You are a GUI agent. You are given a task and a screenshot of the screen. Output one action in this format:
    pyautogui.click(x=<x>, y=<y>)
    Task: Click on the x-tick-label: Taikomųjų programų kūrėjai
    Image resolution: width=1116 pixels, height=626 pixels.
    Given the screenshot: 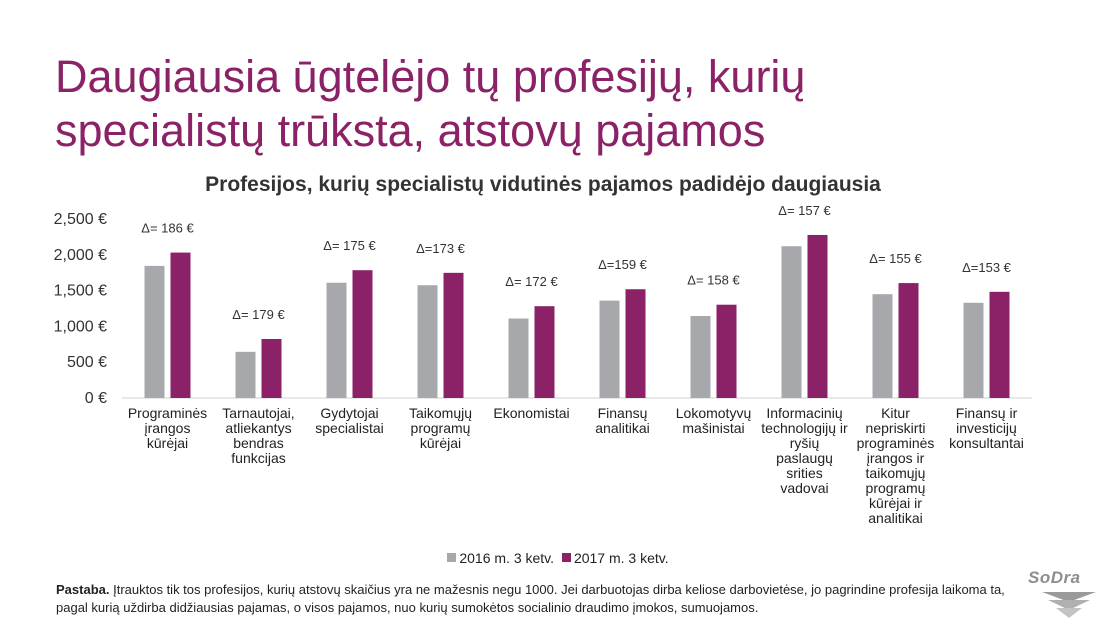 What is the action you would take?
    pyautogui.click(x=440, y=428)
    